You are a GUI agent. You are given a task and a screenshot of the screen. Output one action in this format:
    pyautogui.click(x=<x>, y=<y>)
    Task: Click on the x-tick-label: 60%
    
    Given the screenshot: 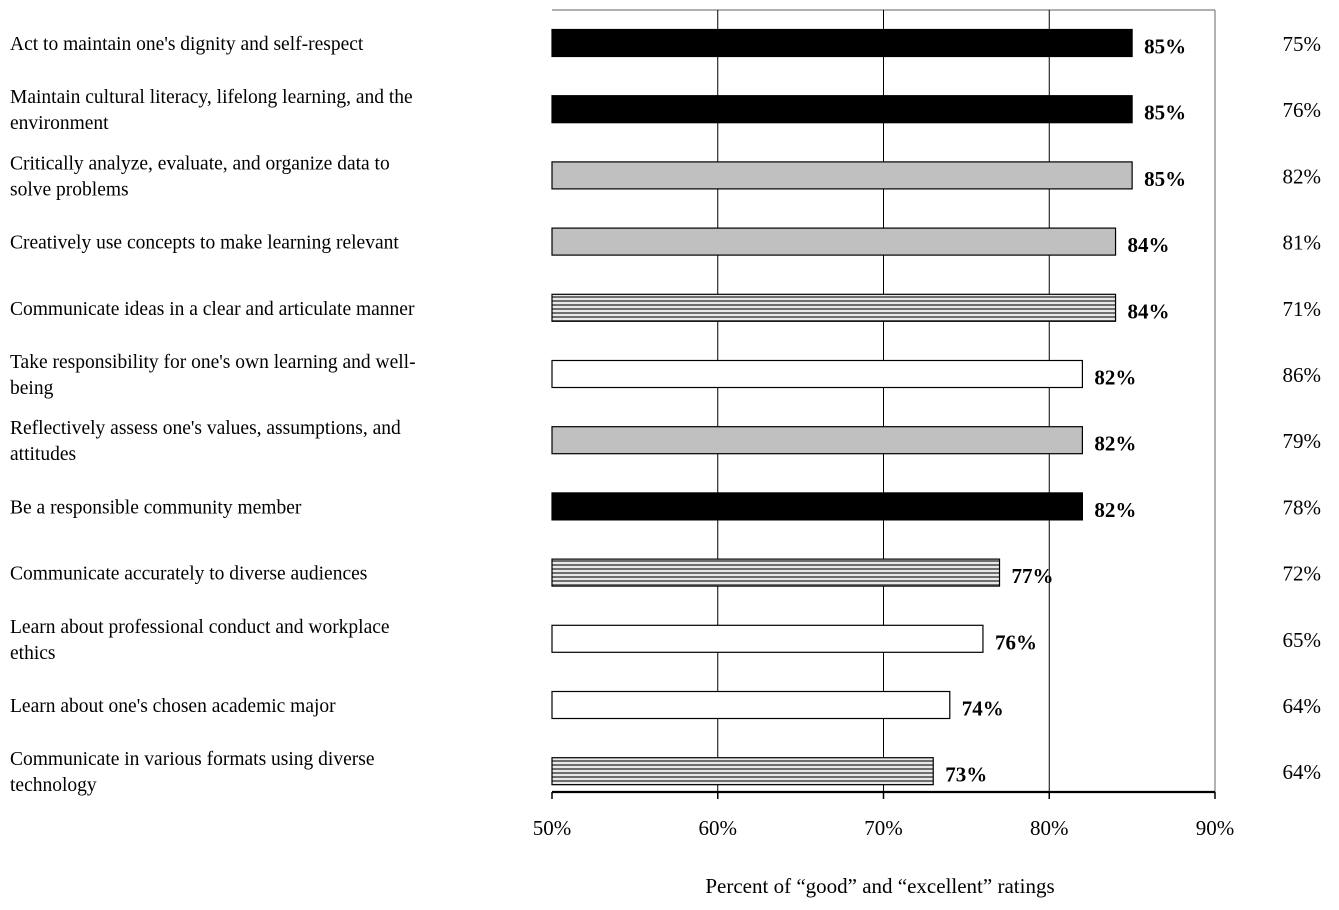 What is the action you would take?
    pyautogui.click(x=718, y=828)
    